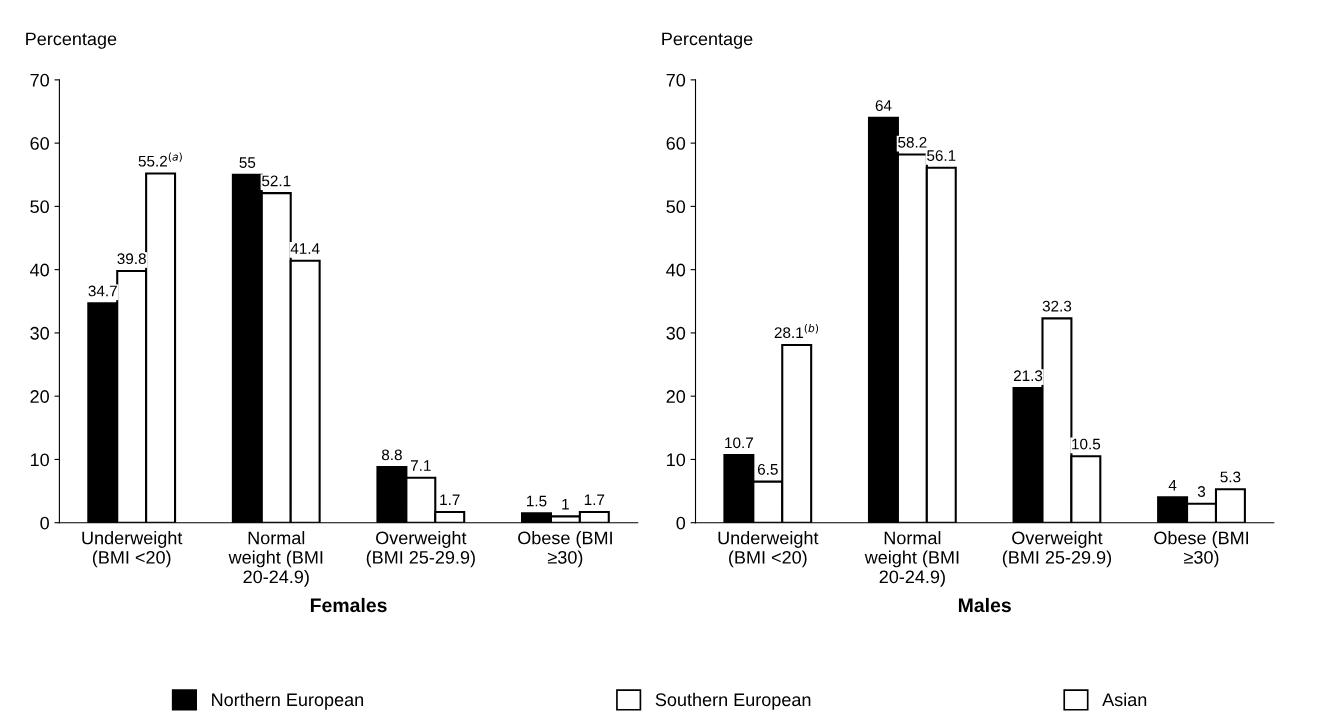  Describe the element at coordinates (1028, 376) in the screenshot. I see `data-label: 21.3` at that location.